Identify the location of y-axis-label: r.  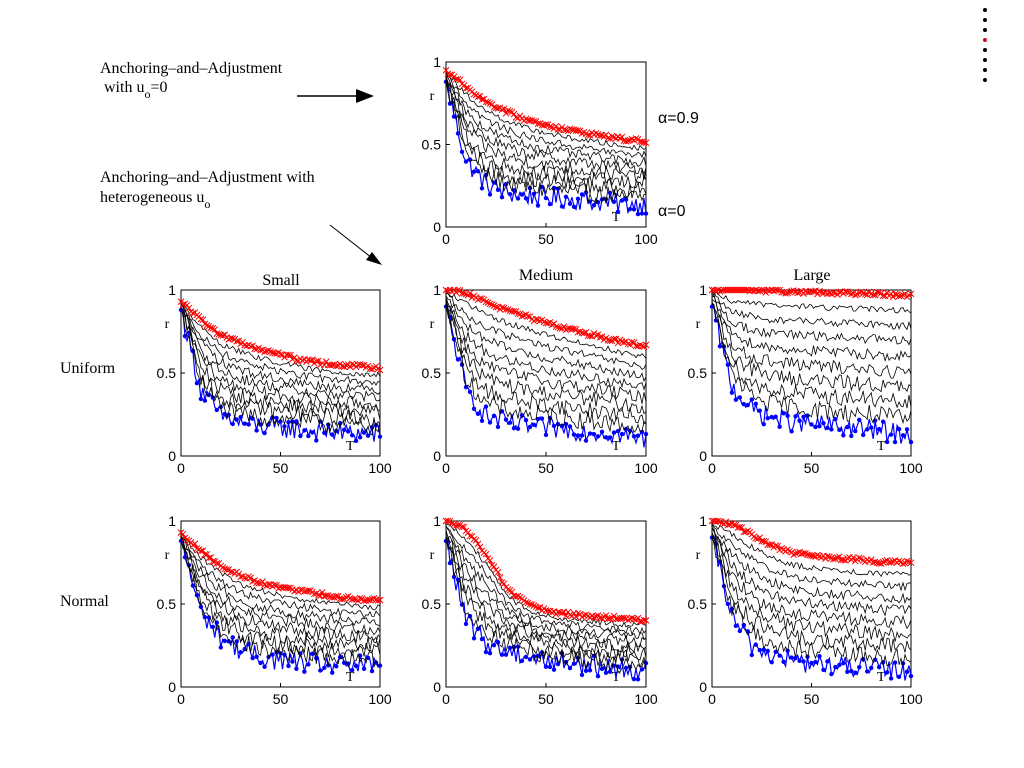
(432, 324).